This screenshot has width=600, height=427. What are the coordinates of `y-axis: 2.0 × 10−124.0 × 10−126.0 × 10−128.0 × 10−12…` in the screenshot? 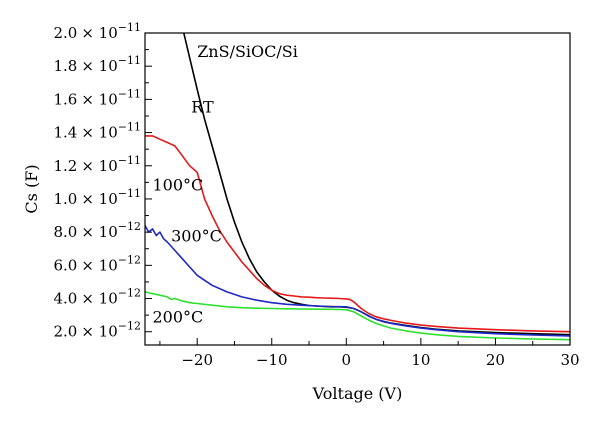 It's located at (102, 181).